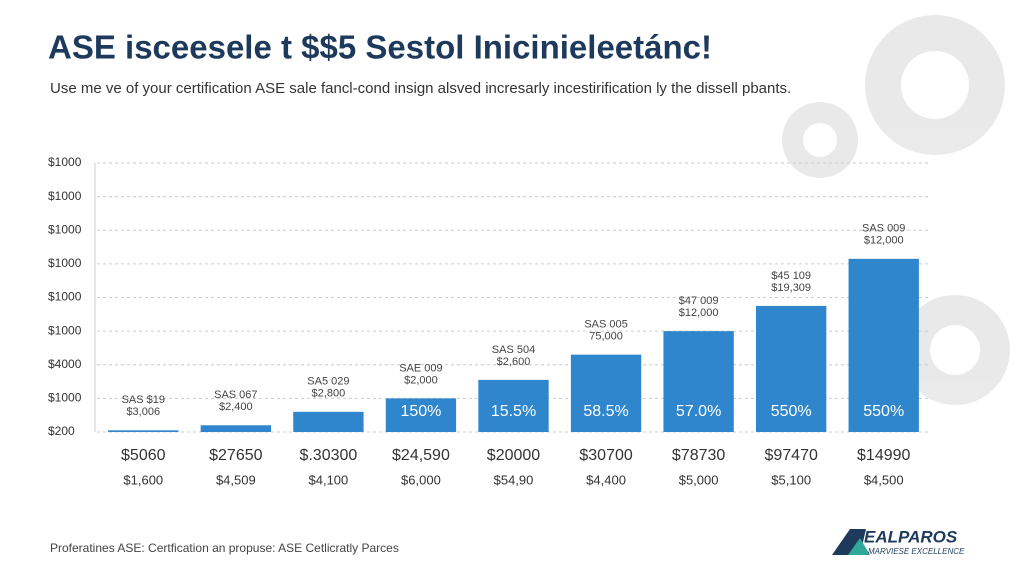  Describe the element at coordinates (514, 479) in the screenshot. I see `x-sublabel: $54,90` at that location.